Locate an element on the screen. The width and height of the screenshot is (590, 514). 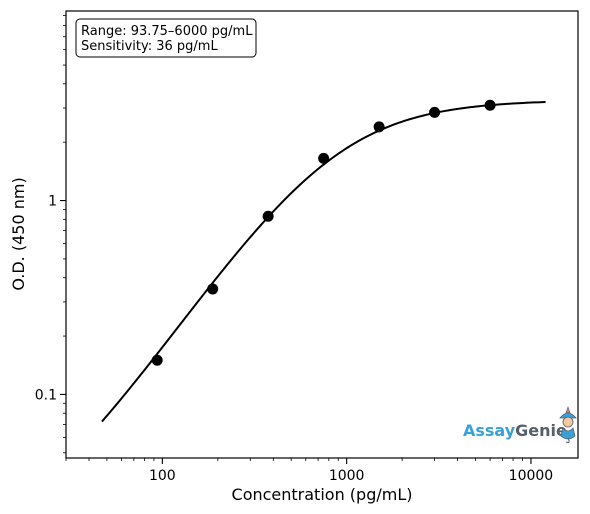
genie-mascot-icon is located at coordinates (568, 424).